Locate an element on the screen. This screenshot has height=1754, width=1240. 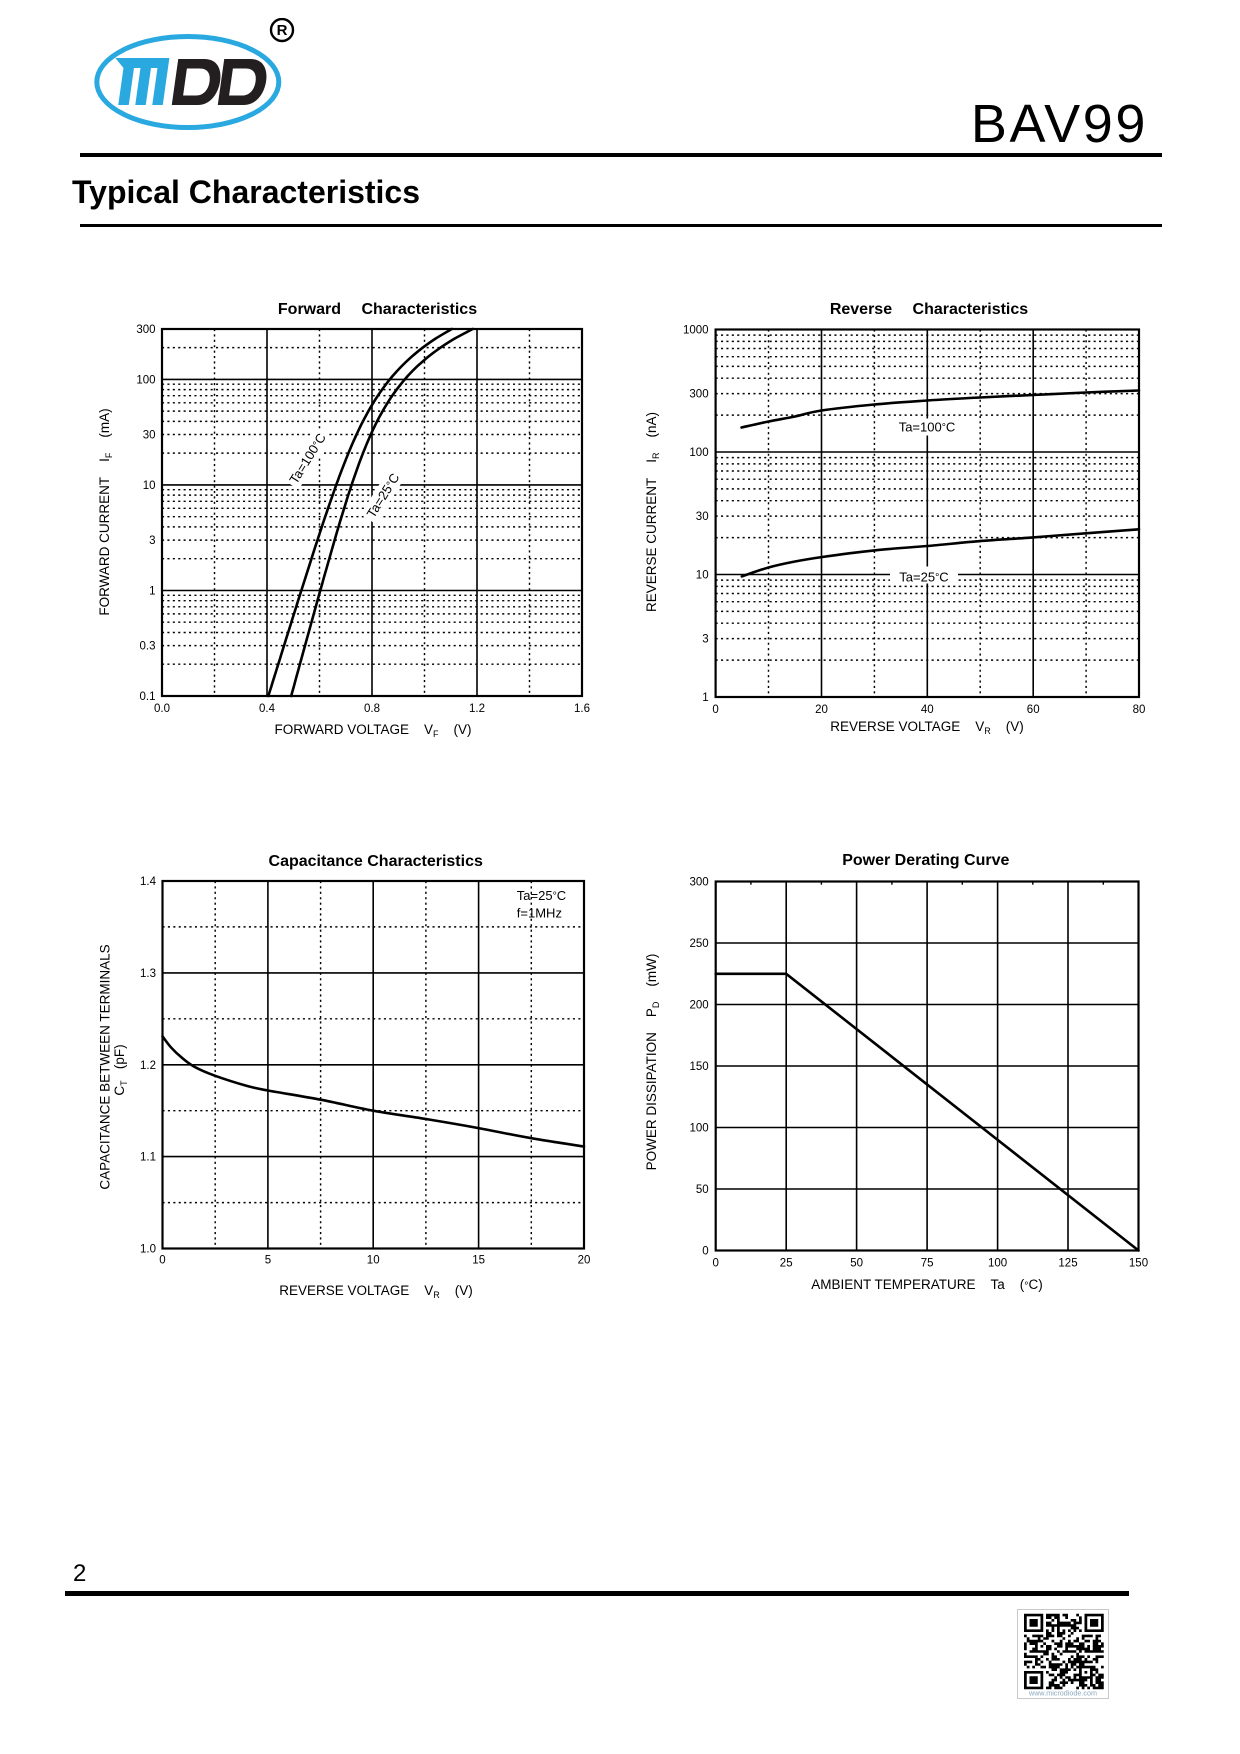
svg-text: Capacitance Characteristics is located at coordinates (376, 861).